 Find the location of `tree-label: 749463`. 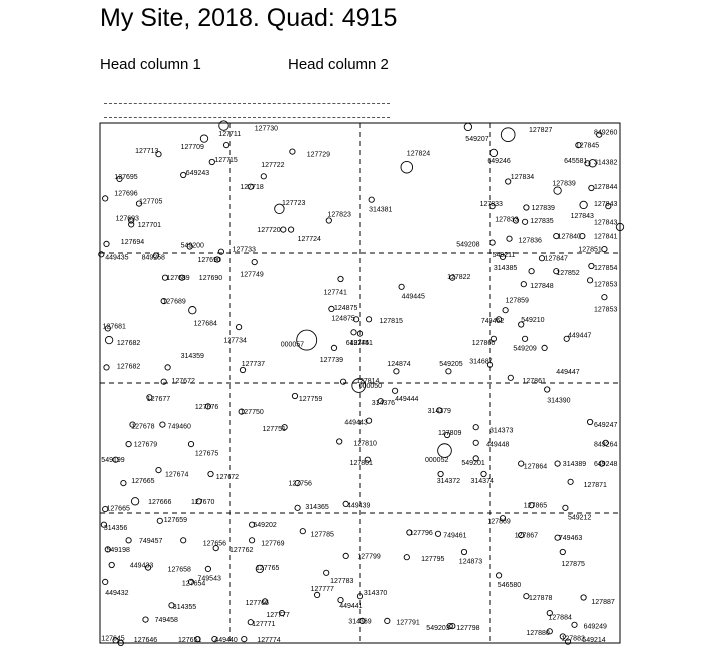

tree-label: 749463 is located at coordinates (570, 538).